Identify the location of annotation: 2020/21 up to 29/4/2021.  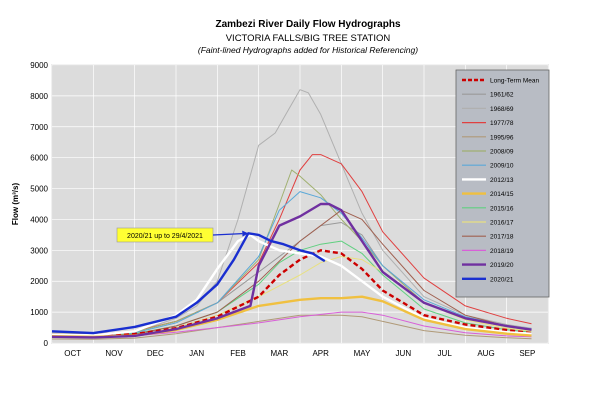
(182, 235).